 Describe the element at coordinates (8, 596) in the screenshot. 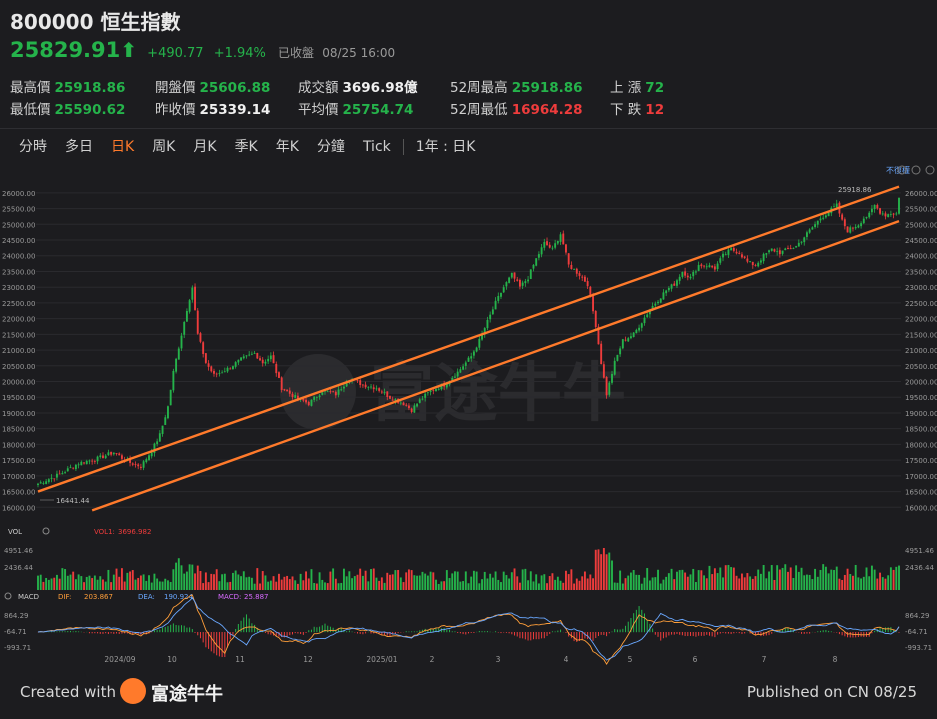

I see `macd-settings-icon` at that location.